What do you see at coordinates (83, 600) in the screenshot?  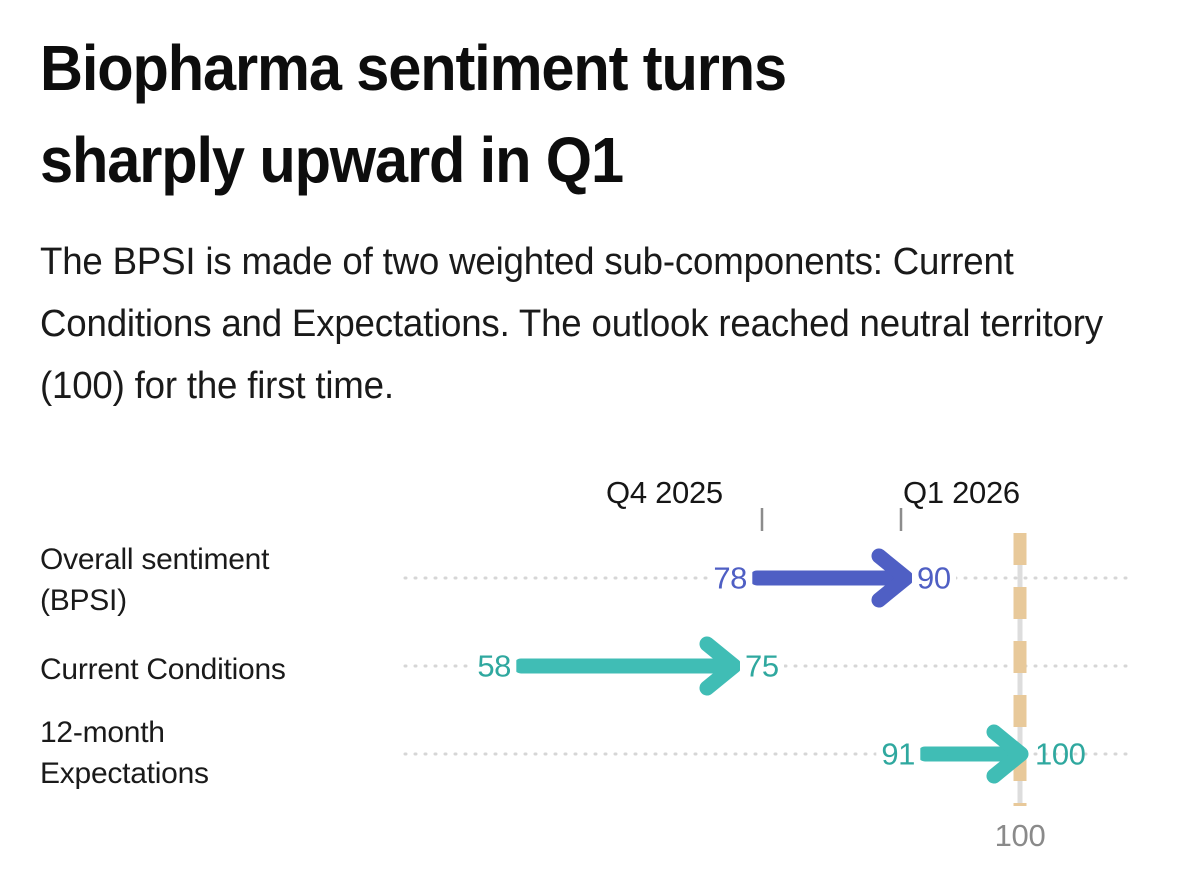 I see `row-label-bpsi-line2: (BPSI)` at bounding box center [83, 600].